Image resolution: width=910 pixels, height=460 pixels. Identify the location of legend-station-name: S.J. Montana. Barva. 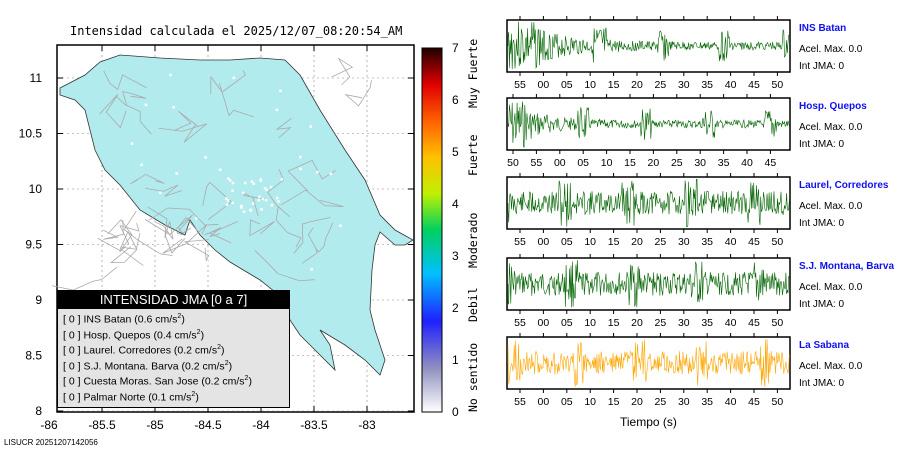
(131, 366).